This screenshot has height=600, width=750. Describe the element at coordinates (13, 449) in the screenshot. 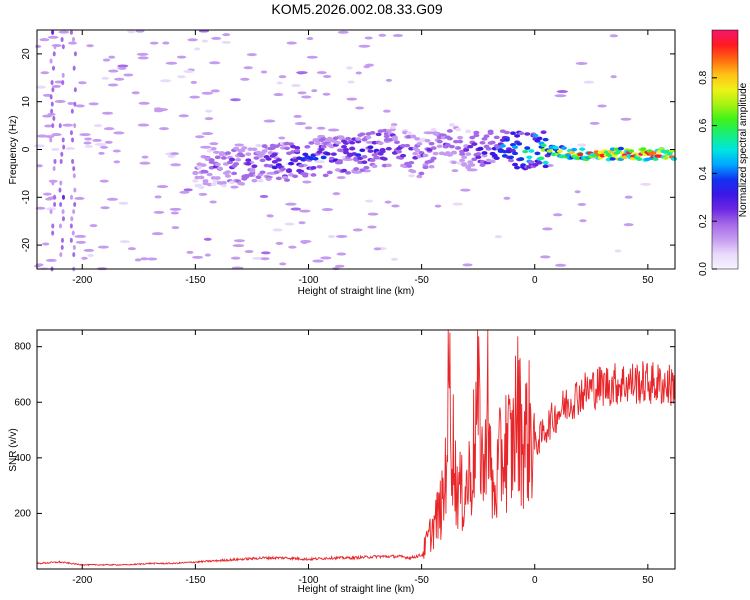

I see `snr-ylabel: SNR (v/v)` at that location.